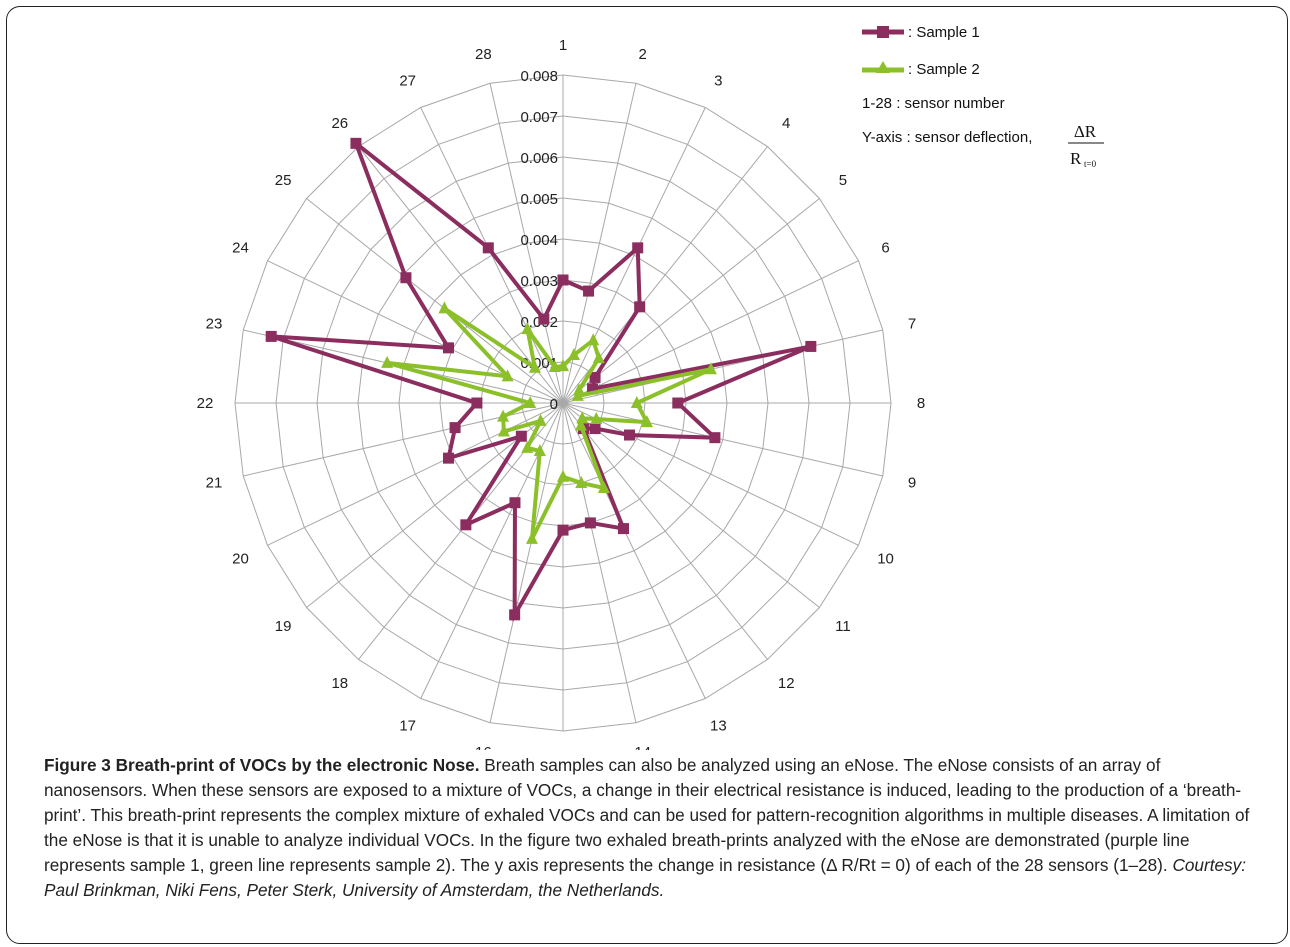 Image resolution: width=1290 pixels, height=947 pixels. What do you see at coordinates (921, 403) in the screenshot?
I see `sensor-axis-label: 8` at bounding box center [921, 403].